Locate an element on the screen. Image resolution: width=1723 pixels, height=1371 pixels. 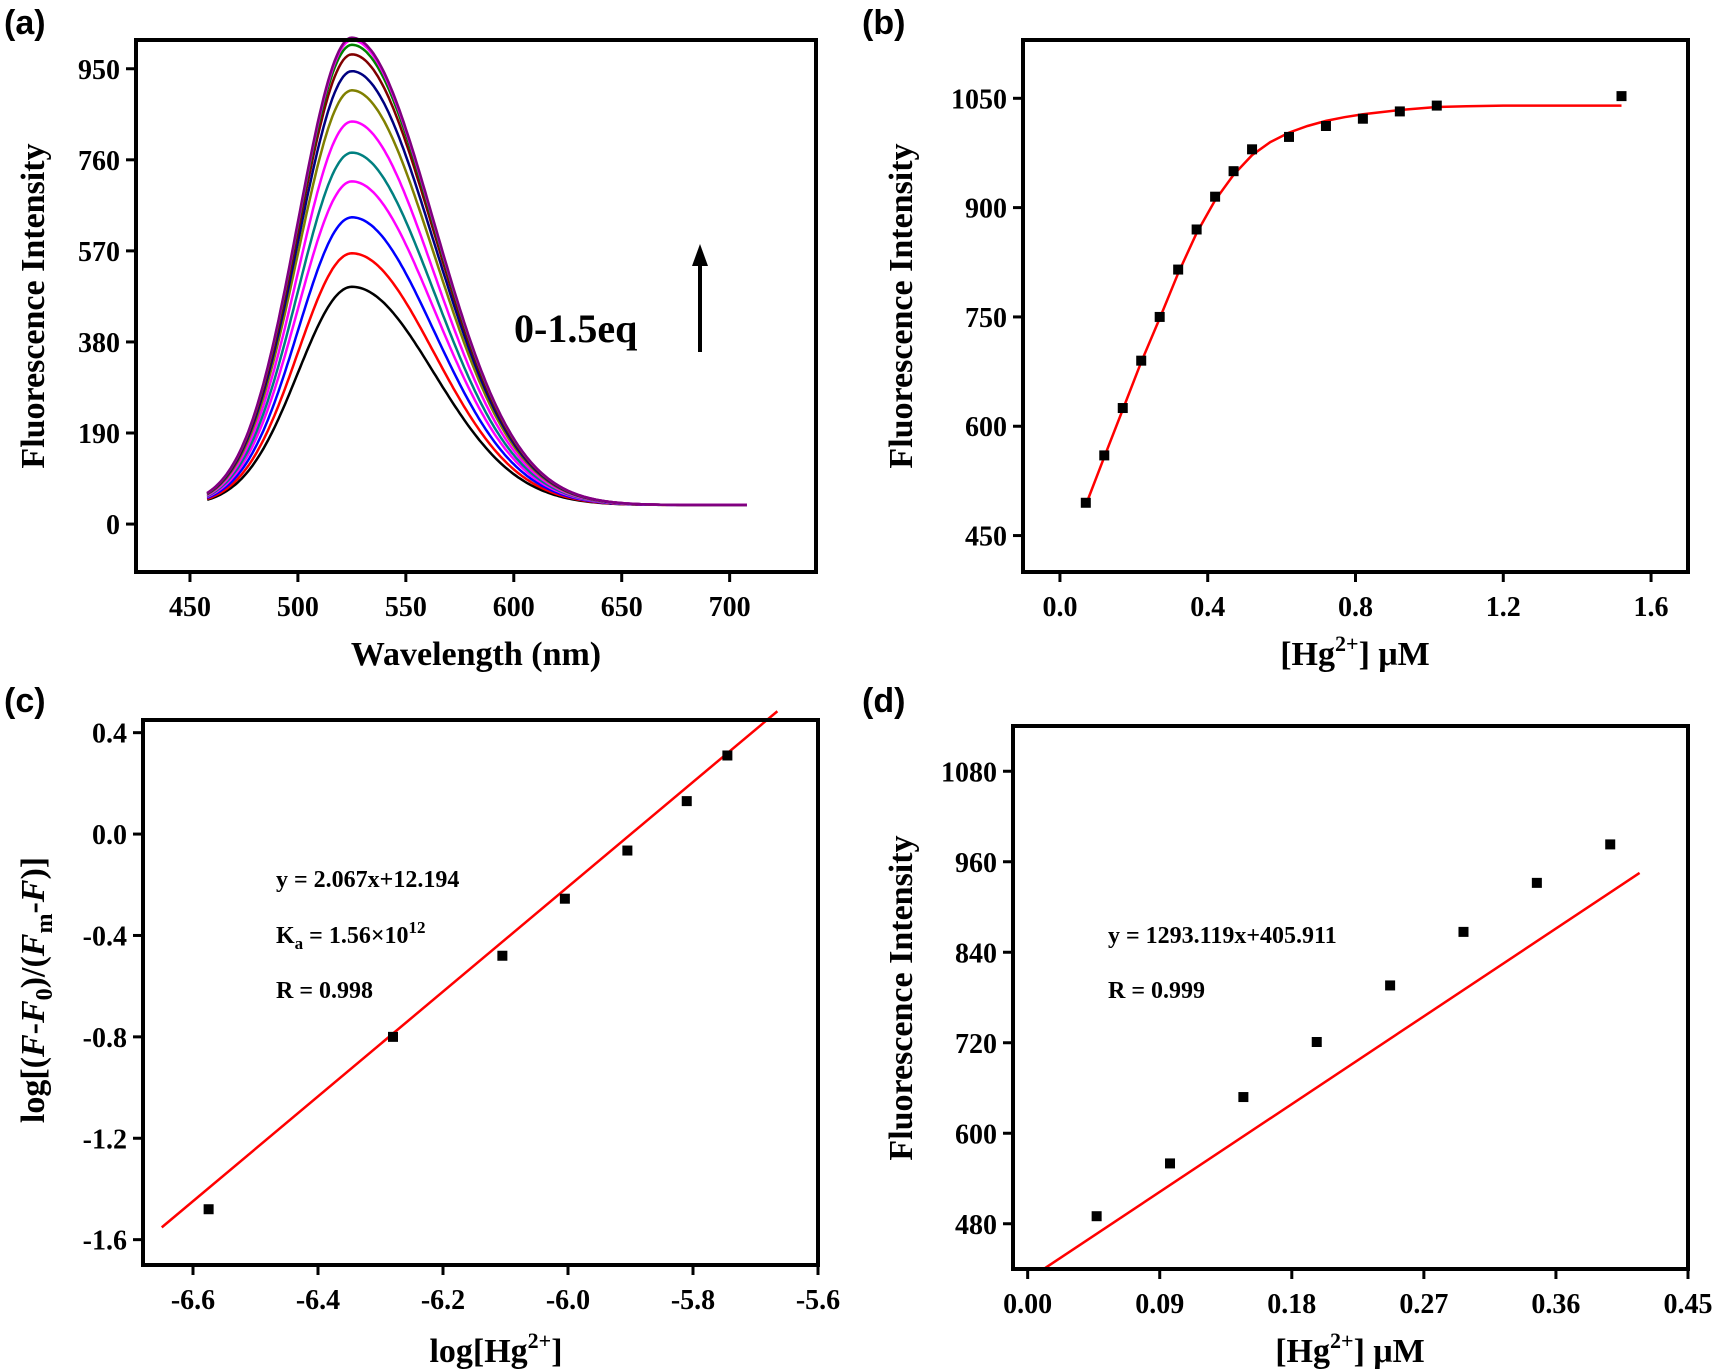
panel-d-x-axis-title: [Hg2+] μM is located at coordinates (1350, 1349).